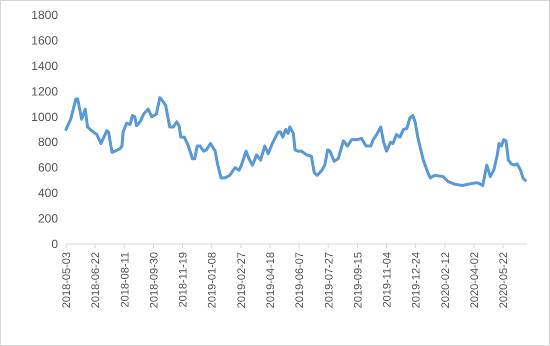 The image size is (550, 346). I want to click on y-tick-label: 600, so click(48, 167).